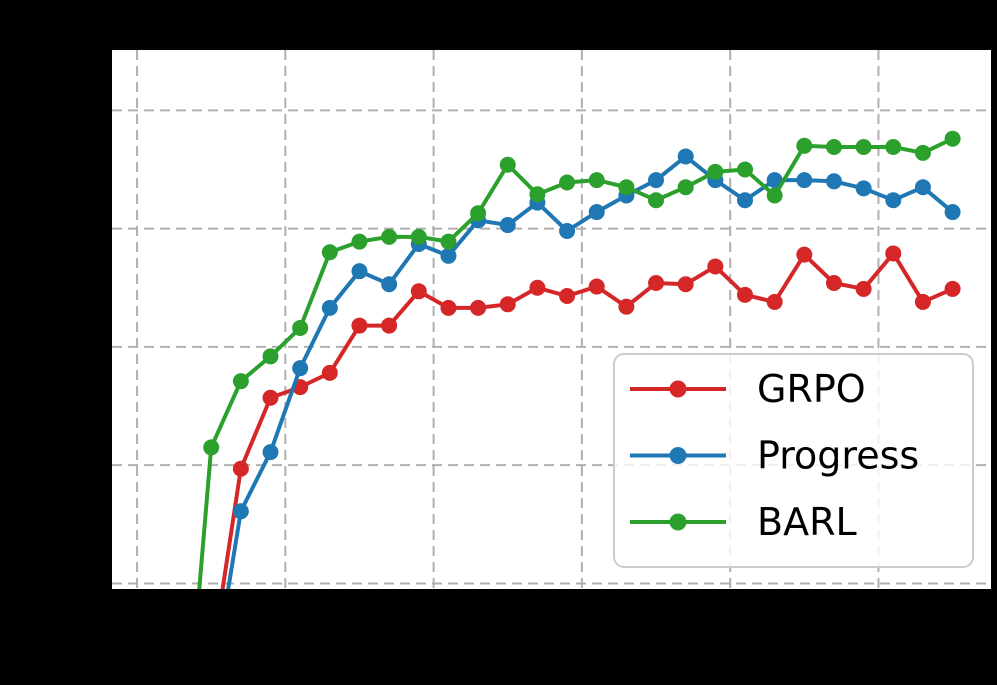  Describe the element at coordinates (678, 455) in the screenshot. I see `legend-marker-progress` at that location.